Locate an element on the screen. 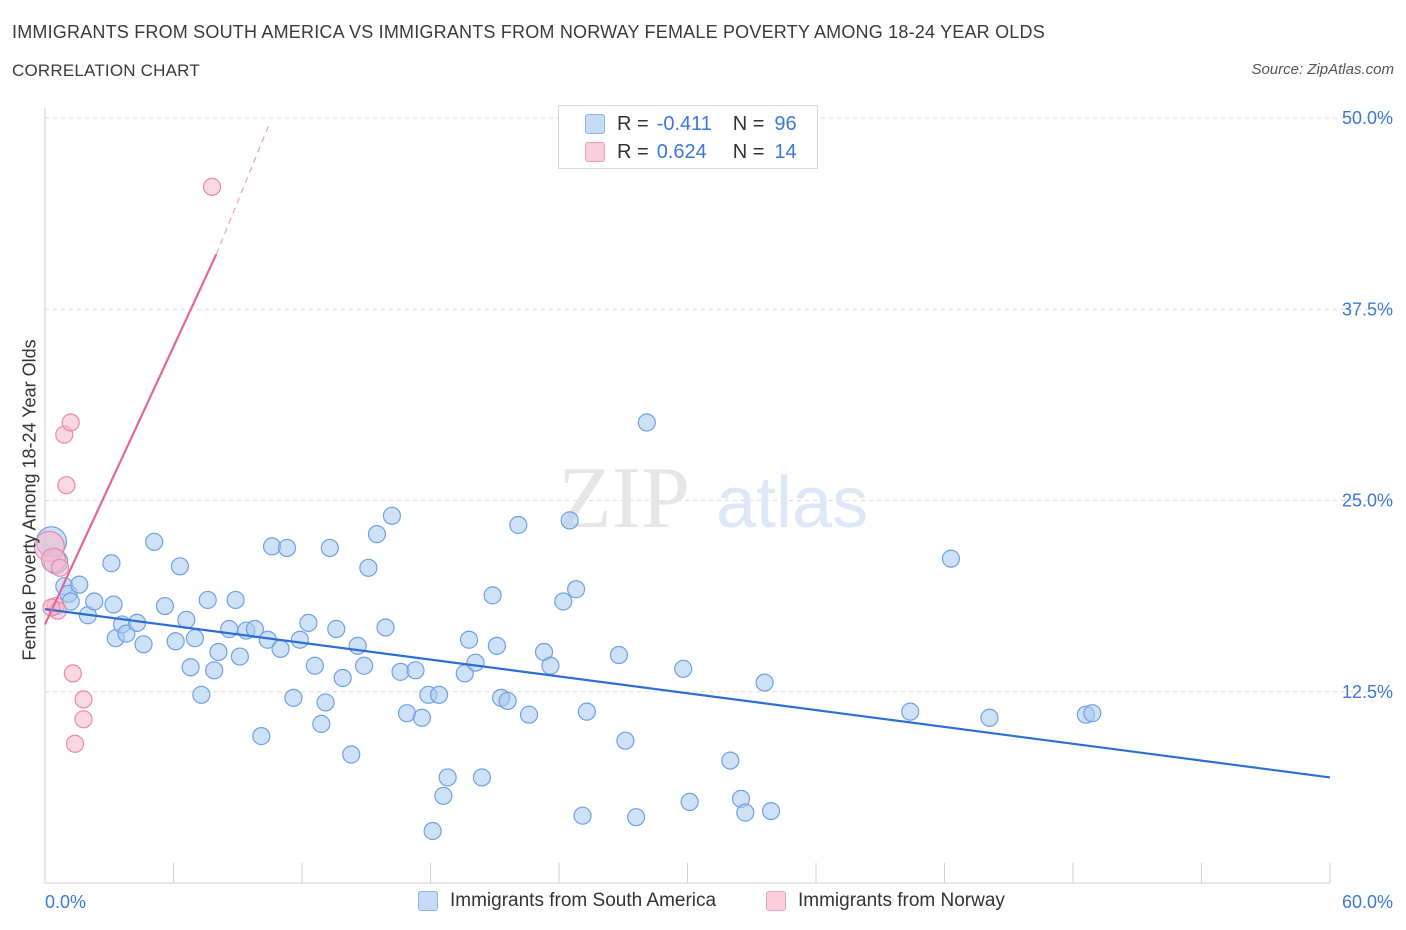 This screenshot has height=930, width=1406. watermark: ZIP atlas is located at coordinates (713, 498).